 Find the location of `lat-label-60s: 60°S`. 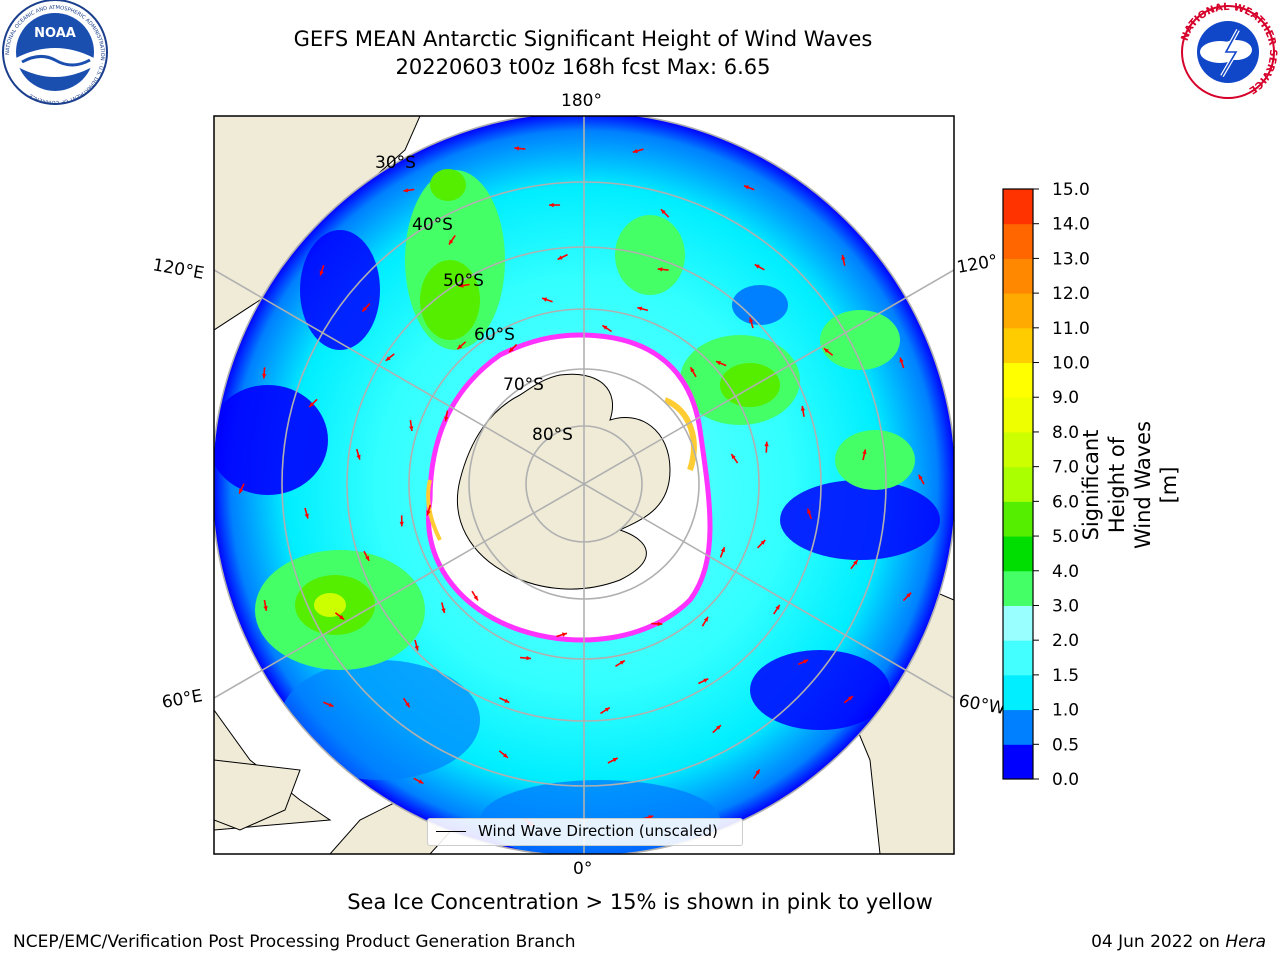

lat-label-60s: 60°S is located at coordinates (494, 335).